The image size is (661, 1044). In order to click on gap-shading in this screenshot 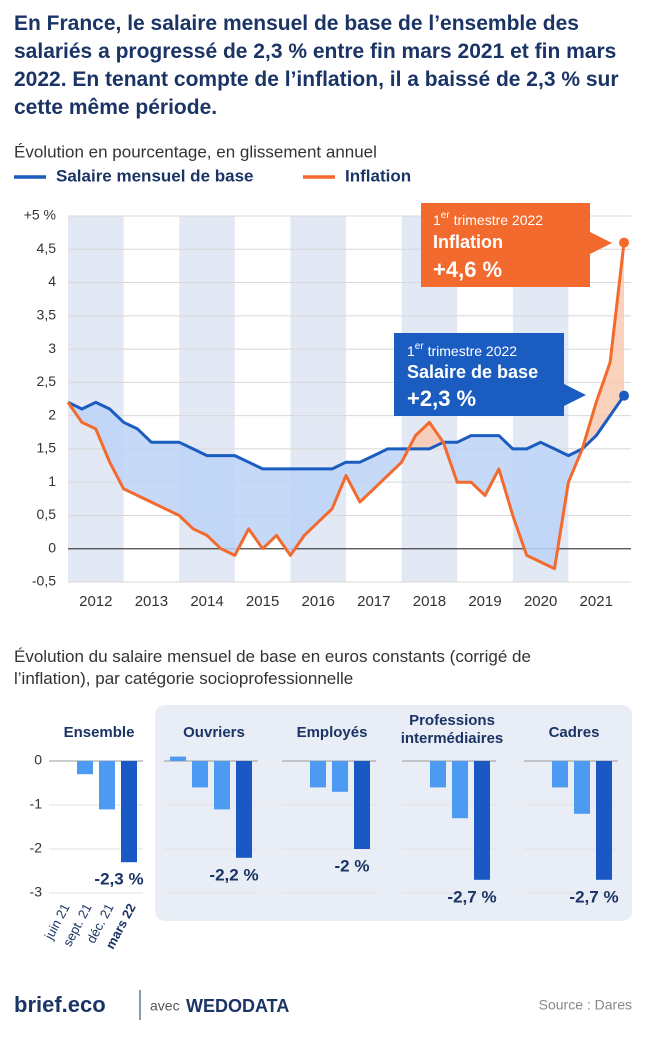, I will do `click(346, 482)`.